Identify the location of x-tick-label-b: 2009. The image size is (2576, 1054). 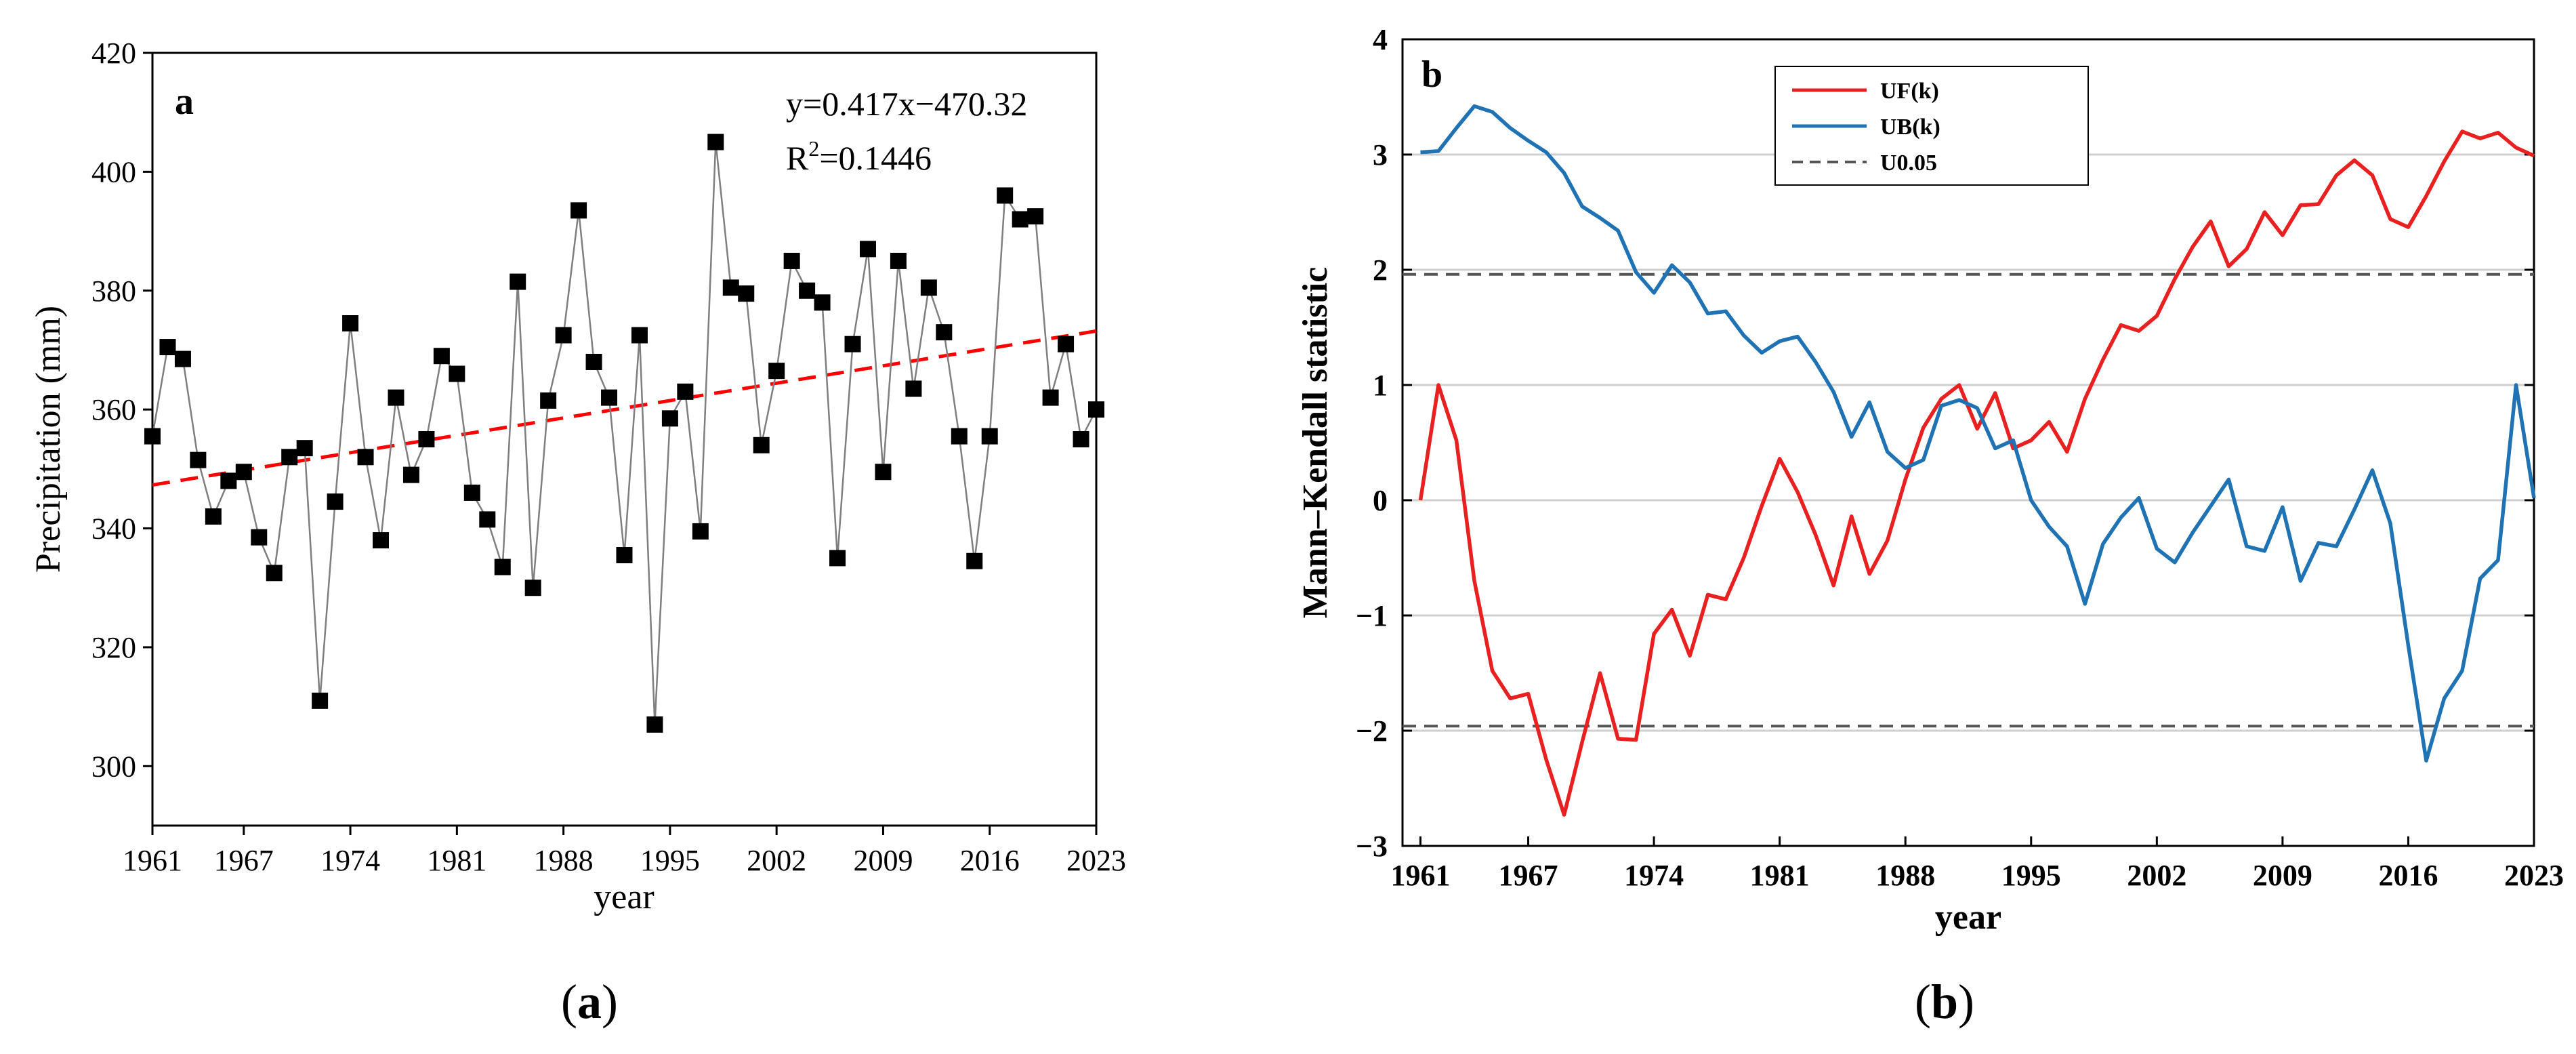
(2282, 876).